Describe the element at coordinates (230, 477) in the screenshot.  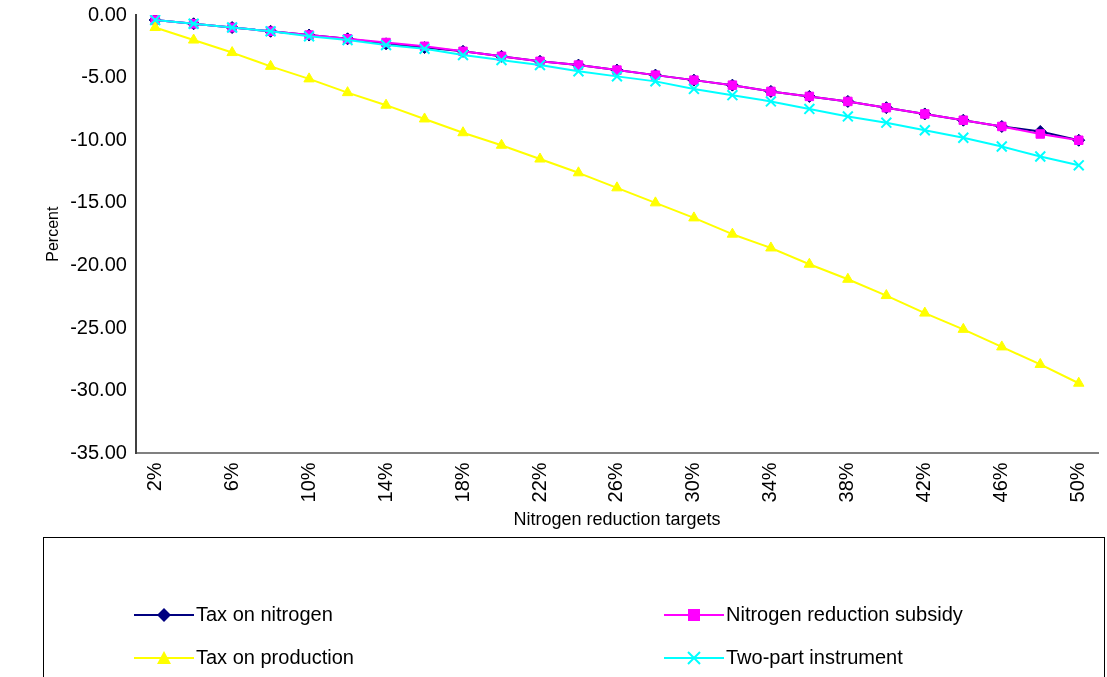
I see `x-tick-label: 6%` at that location.